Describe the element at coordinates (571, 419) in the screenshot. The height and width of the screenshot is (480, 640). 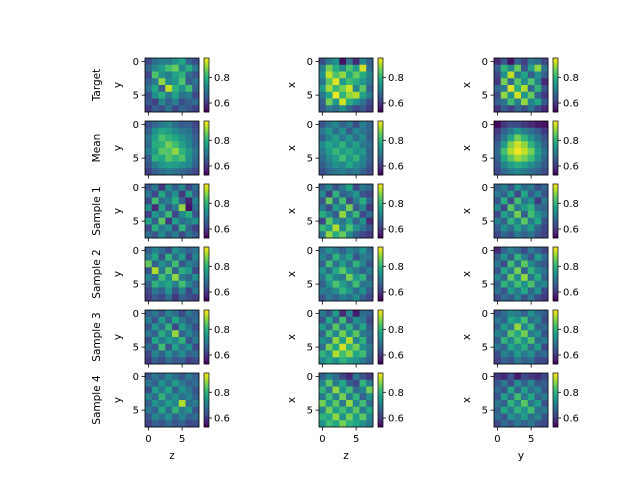
I see `colorbar-tick-label: 0.6` at that location.